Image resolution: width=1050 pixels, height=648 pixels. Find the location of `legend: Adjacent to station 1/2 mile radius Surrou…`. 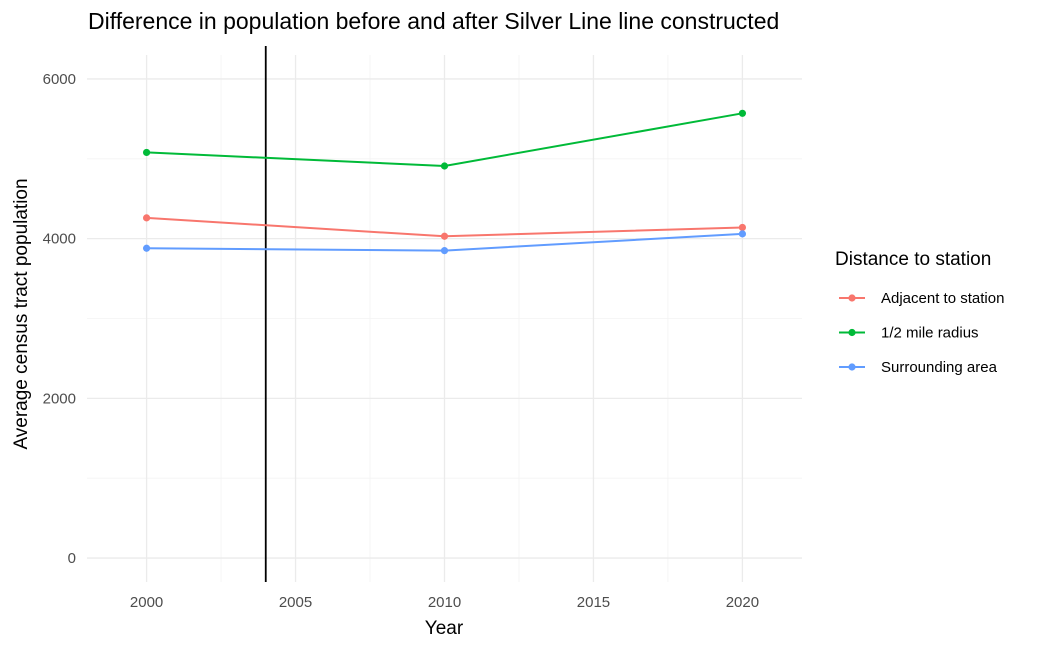

legend: Adjacent to station 1/2 mile radius Surrou… is located at coordinates (921, 333).